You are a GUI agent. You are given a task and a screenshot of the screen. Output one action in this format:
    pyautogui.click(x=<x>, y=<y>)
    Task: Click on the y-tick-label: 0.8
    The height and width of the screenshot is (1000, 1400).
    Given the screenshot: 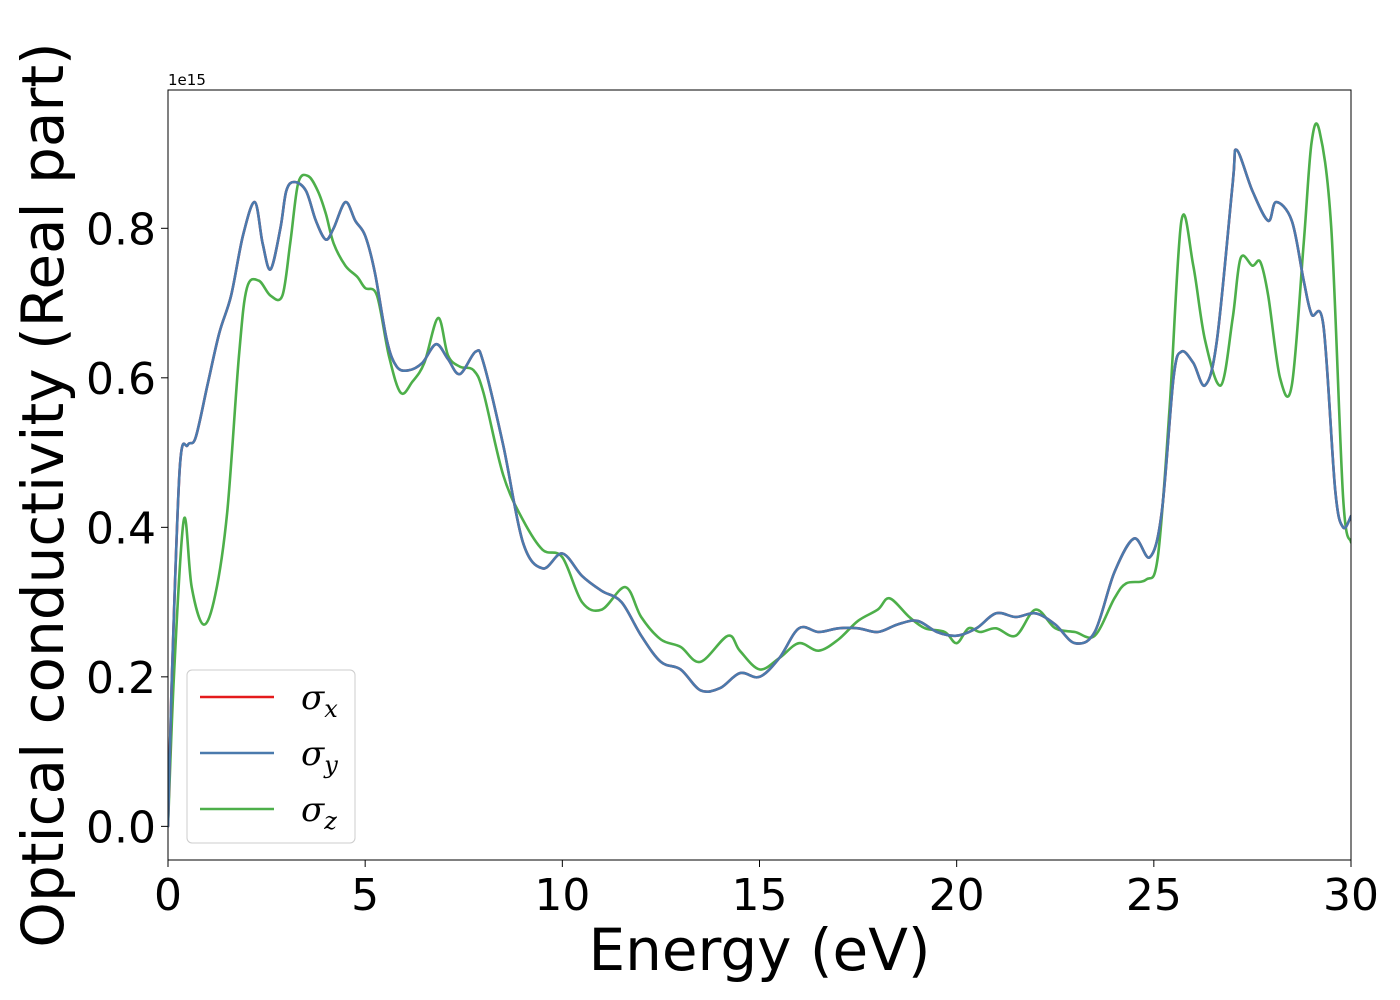 What is the action you would take?
    pyautogui.click(x=121, y=229)
    